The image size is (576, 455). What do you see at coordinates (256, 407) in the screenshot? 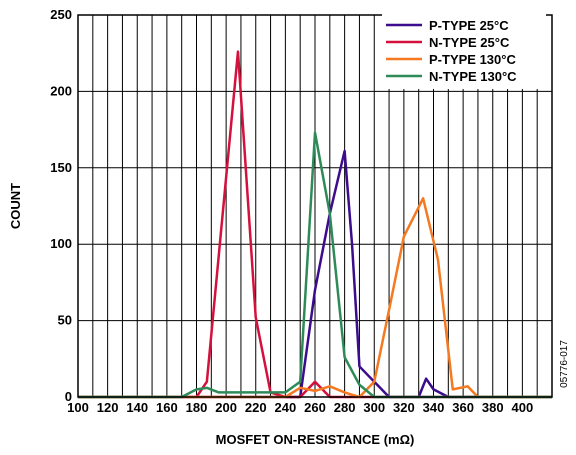
I see `x-tick-label: 220` at bounding box center [256, 407].